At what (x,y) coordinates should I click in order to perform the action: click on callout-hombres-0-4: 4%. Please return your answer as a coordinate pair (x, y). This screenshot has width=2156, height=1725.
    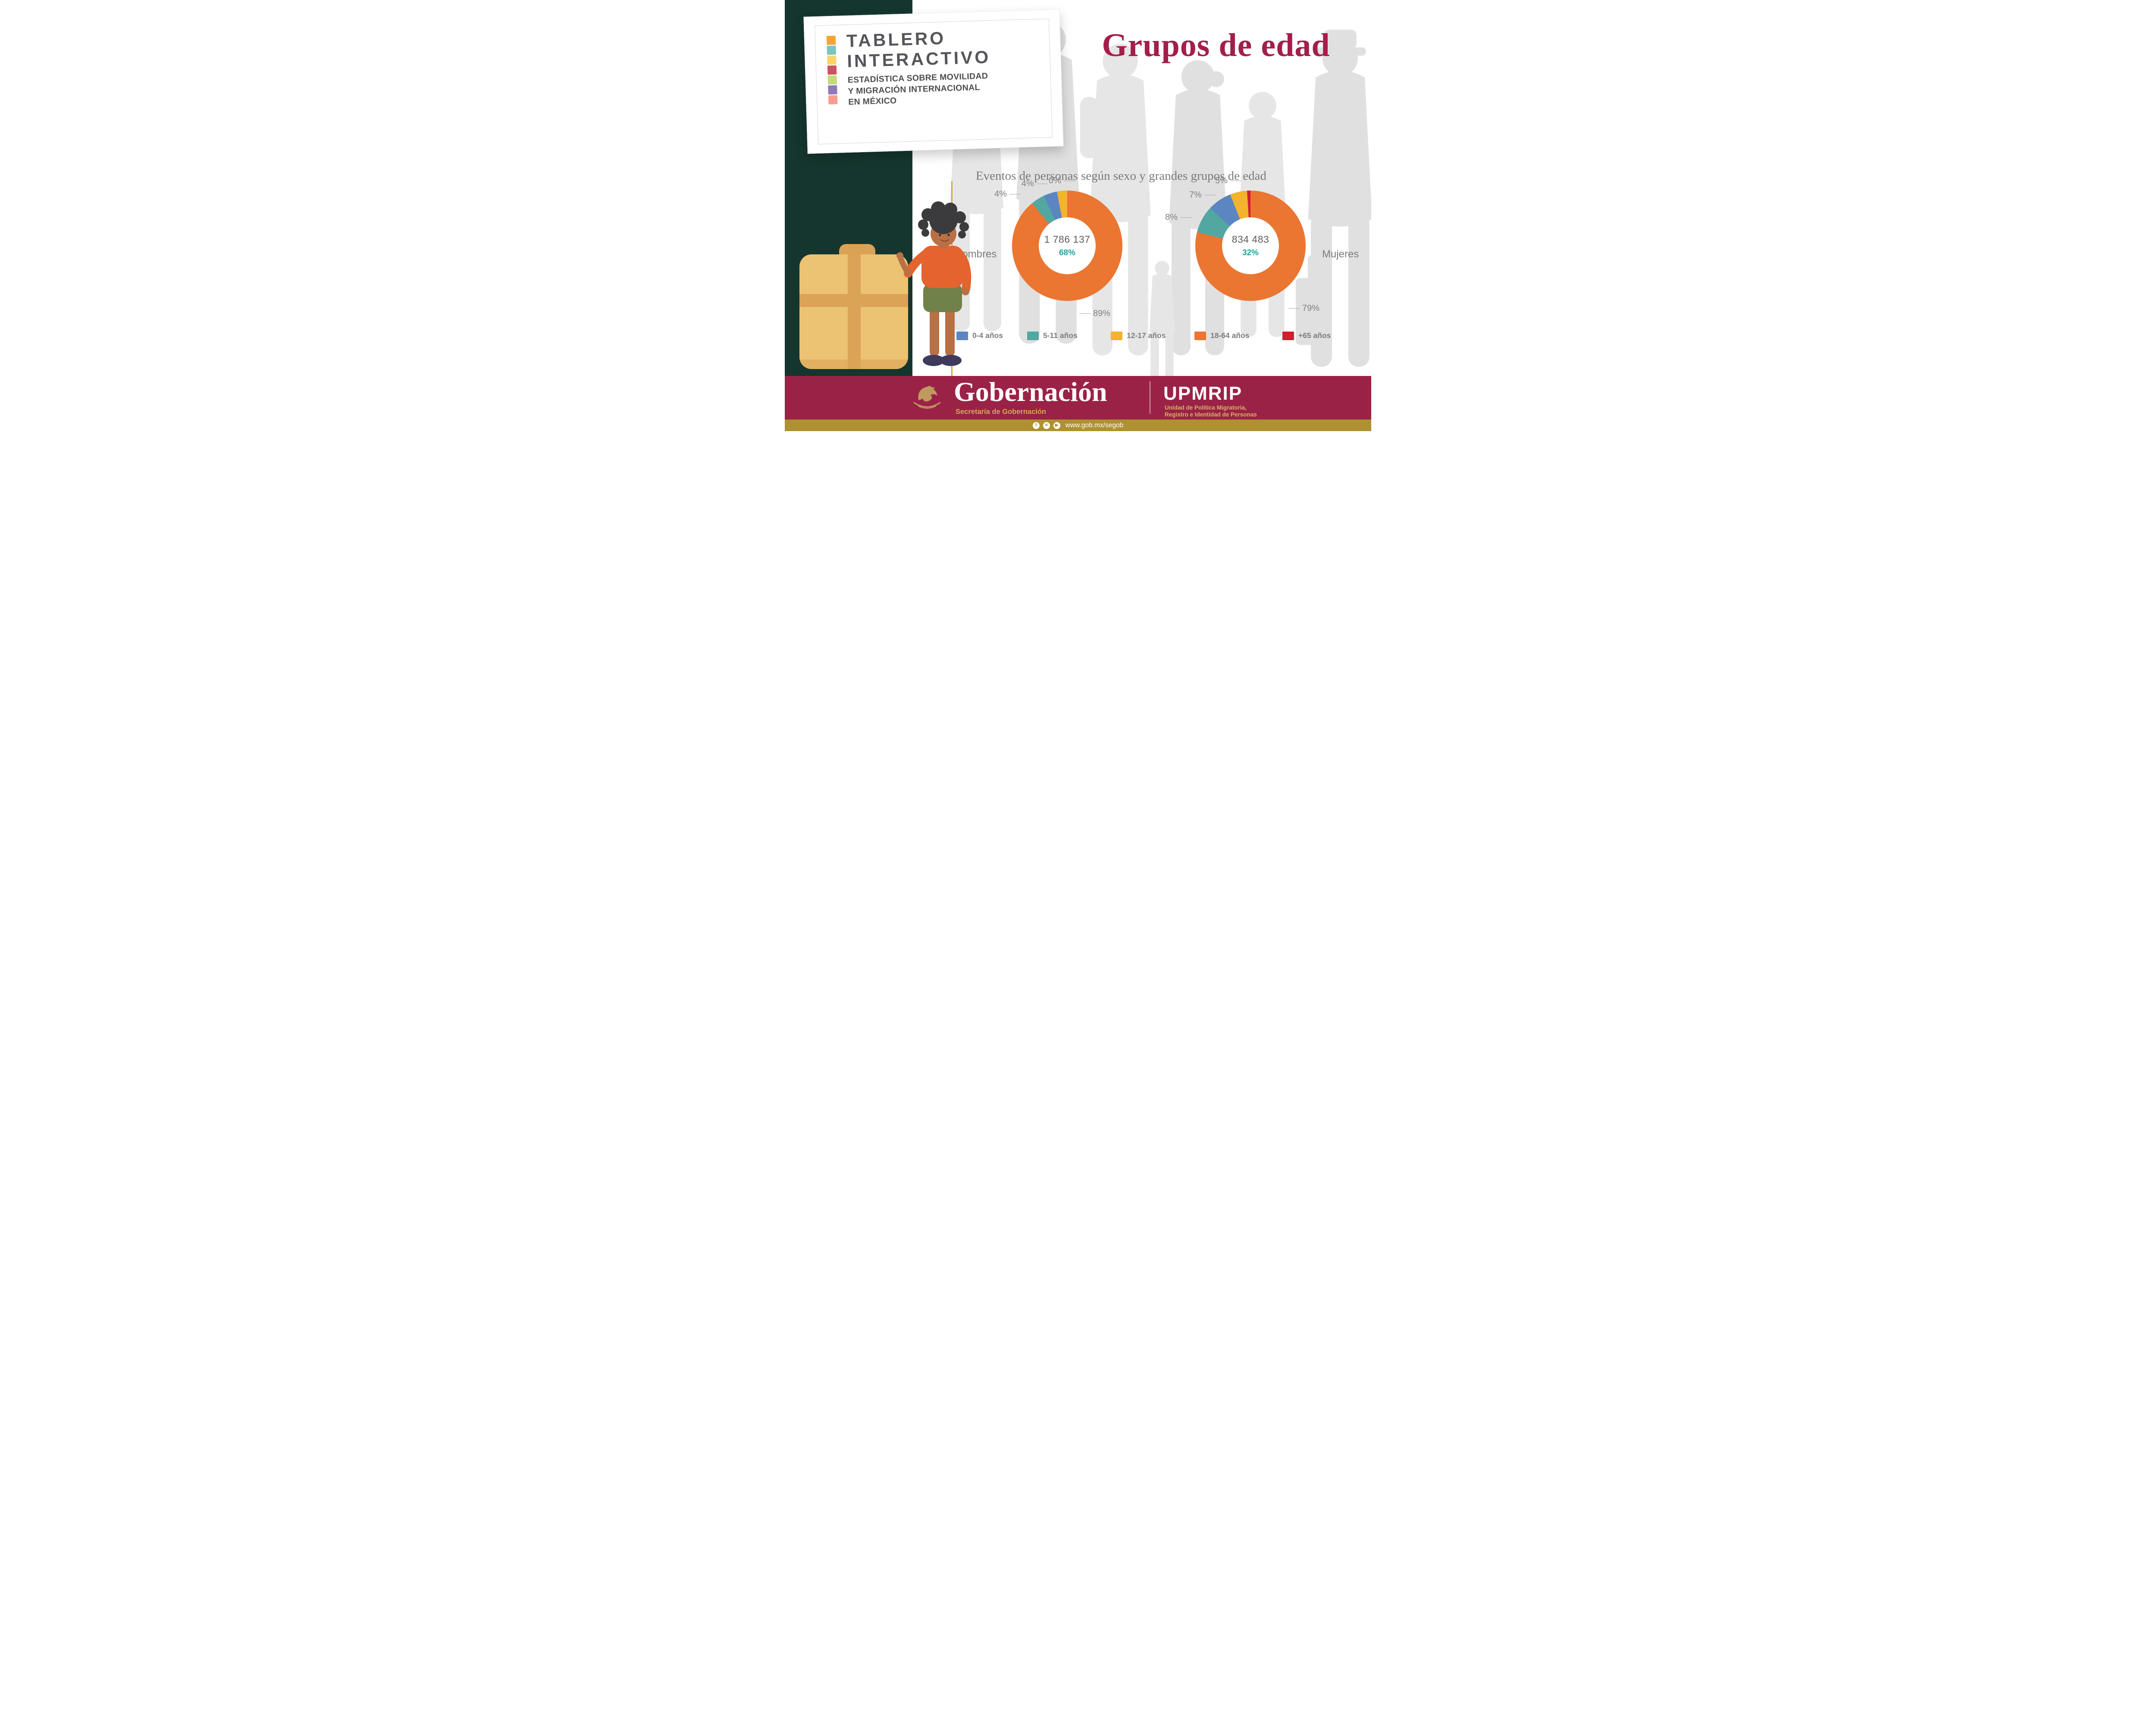
    Looking at the image, I should click on (1035, 184).